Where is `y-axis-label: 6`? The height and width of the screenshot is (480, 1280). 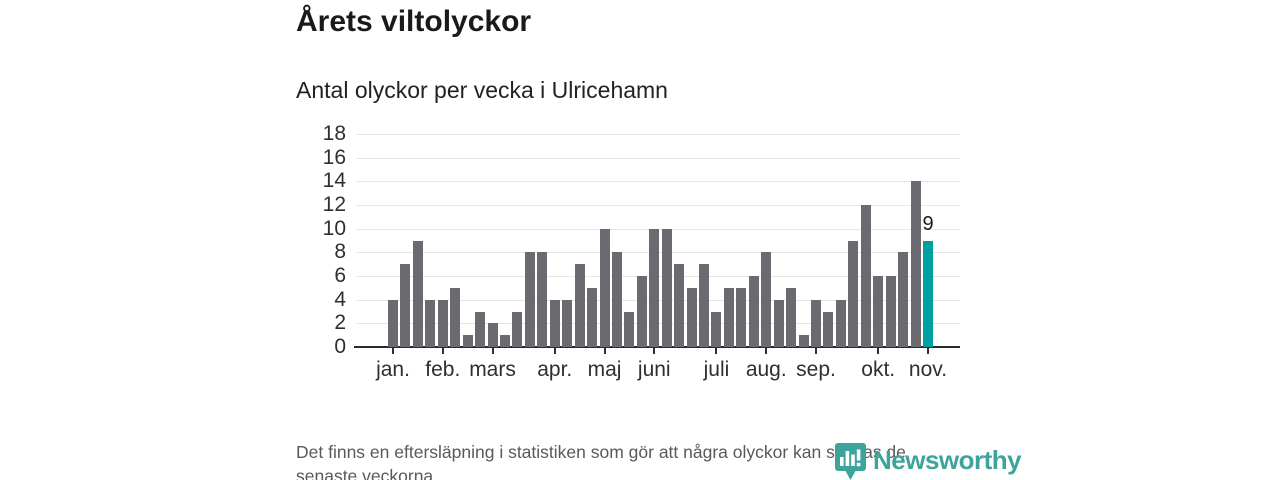 y-axis-label: 6 is located at coordinates (340, 275).